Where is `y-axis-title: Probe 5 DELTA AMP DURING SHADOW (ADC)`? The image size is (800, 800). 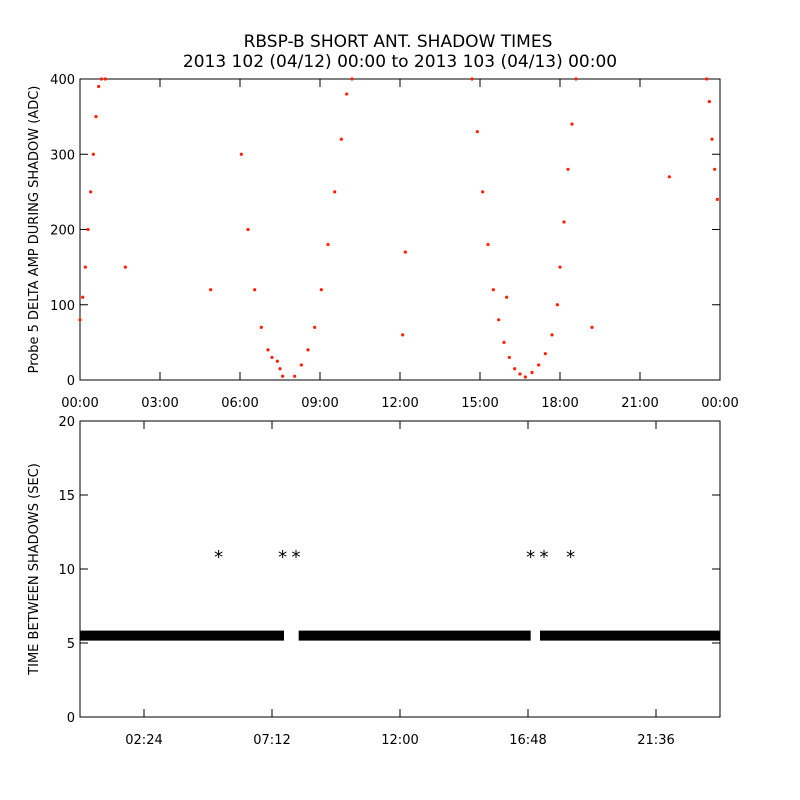
y-axis-title: Probe 5 DELTA AMP DURING SHADOW (ADC) is located at coordinates (34, 230).